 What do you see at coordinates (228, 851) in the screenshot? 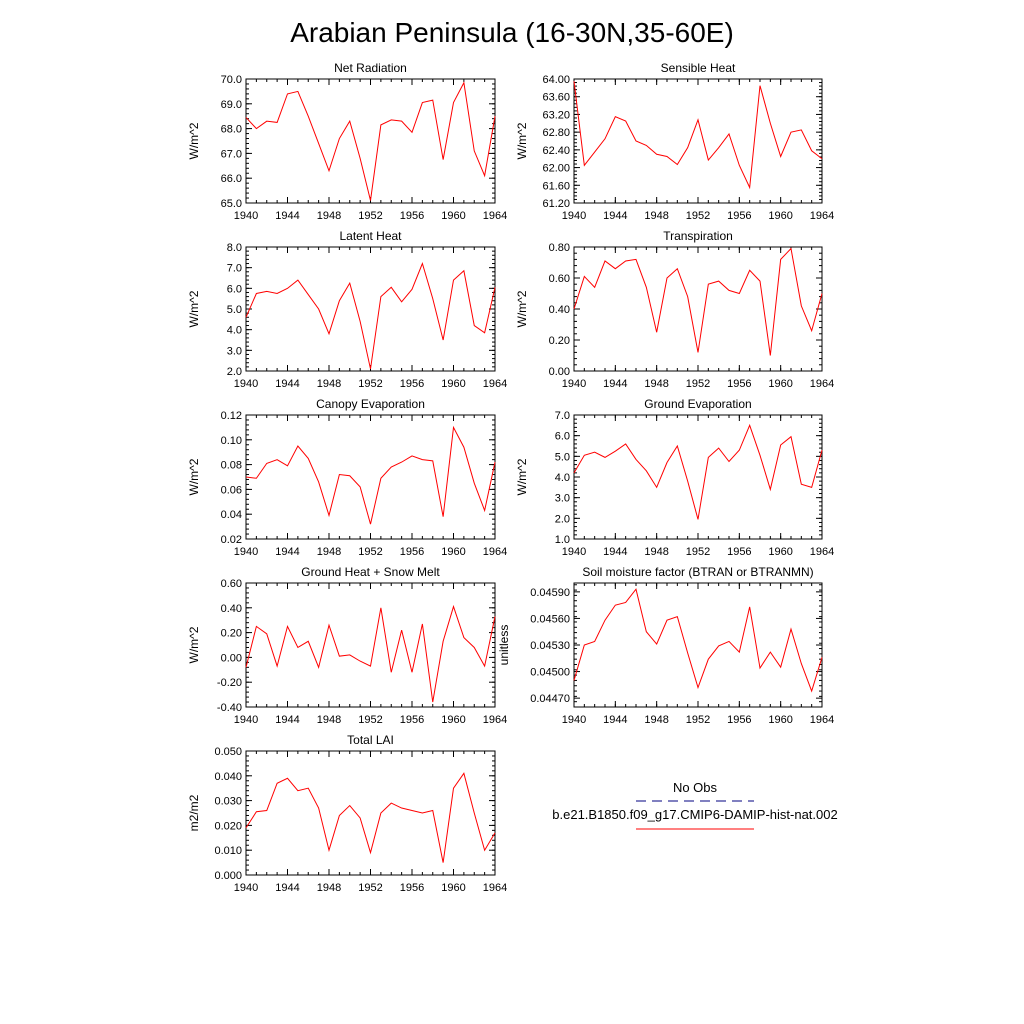
I see `y-tick-label: 0.010` at bounding box center [228, 851].